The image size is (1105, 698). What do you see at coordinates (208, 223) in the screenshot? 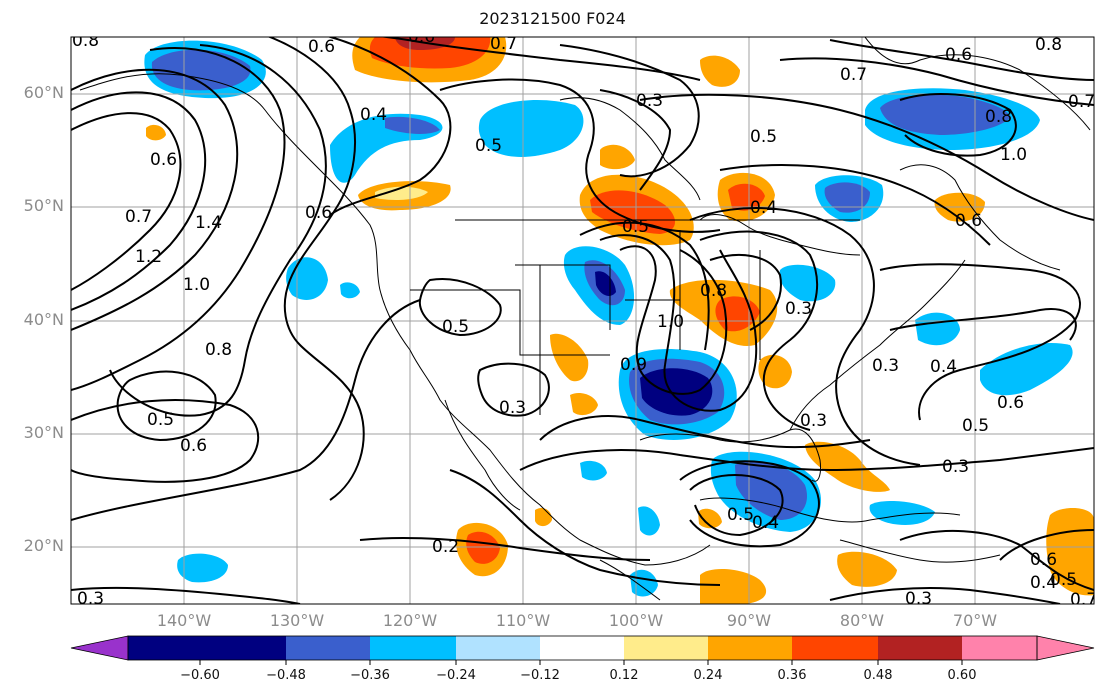
I see `contour-label: 1.4` at bounding box center [208, 223].